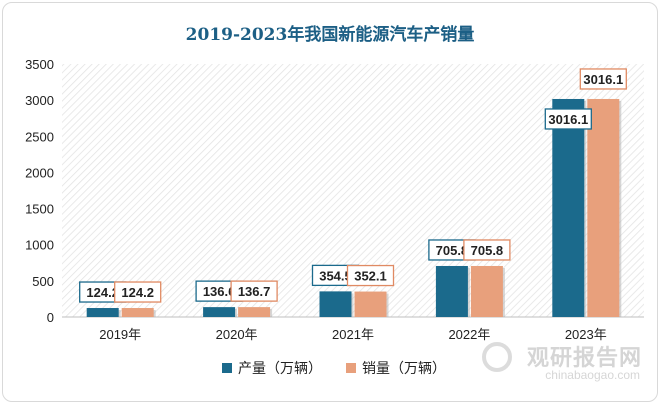 This screenshot has height=404, width=660. I want to click on data-label-production: 124.2, so click(102, 292).